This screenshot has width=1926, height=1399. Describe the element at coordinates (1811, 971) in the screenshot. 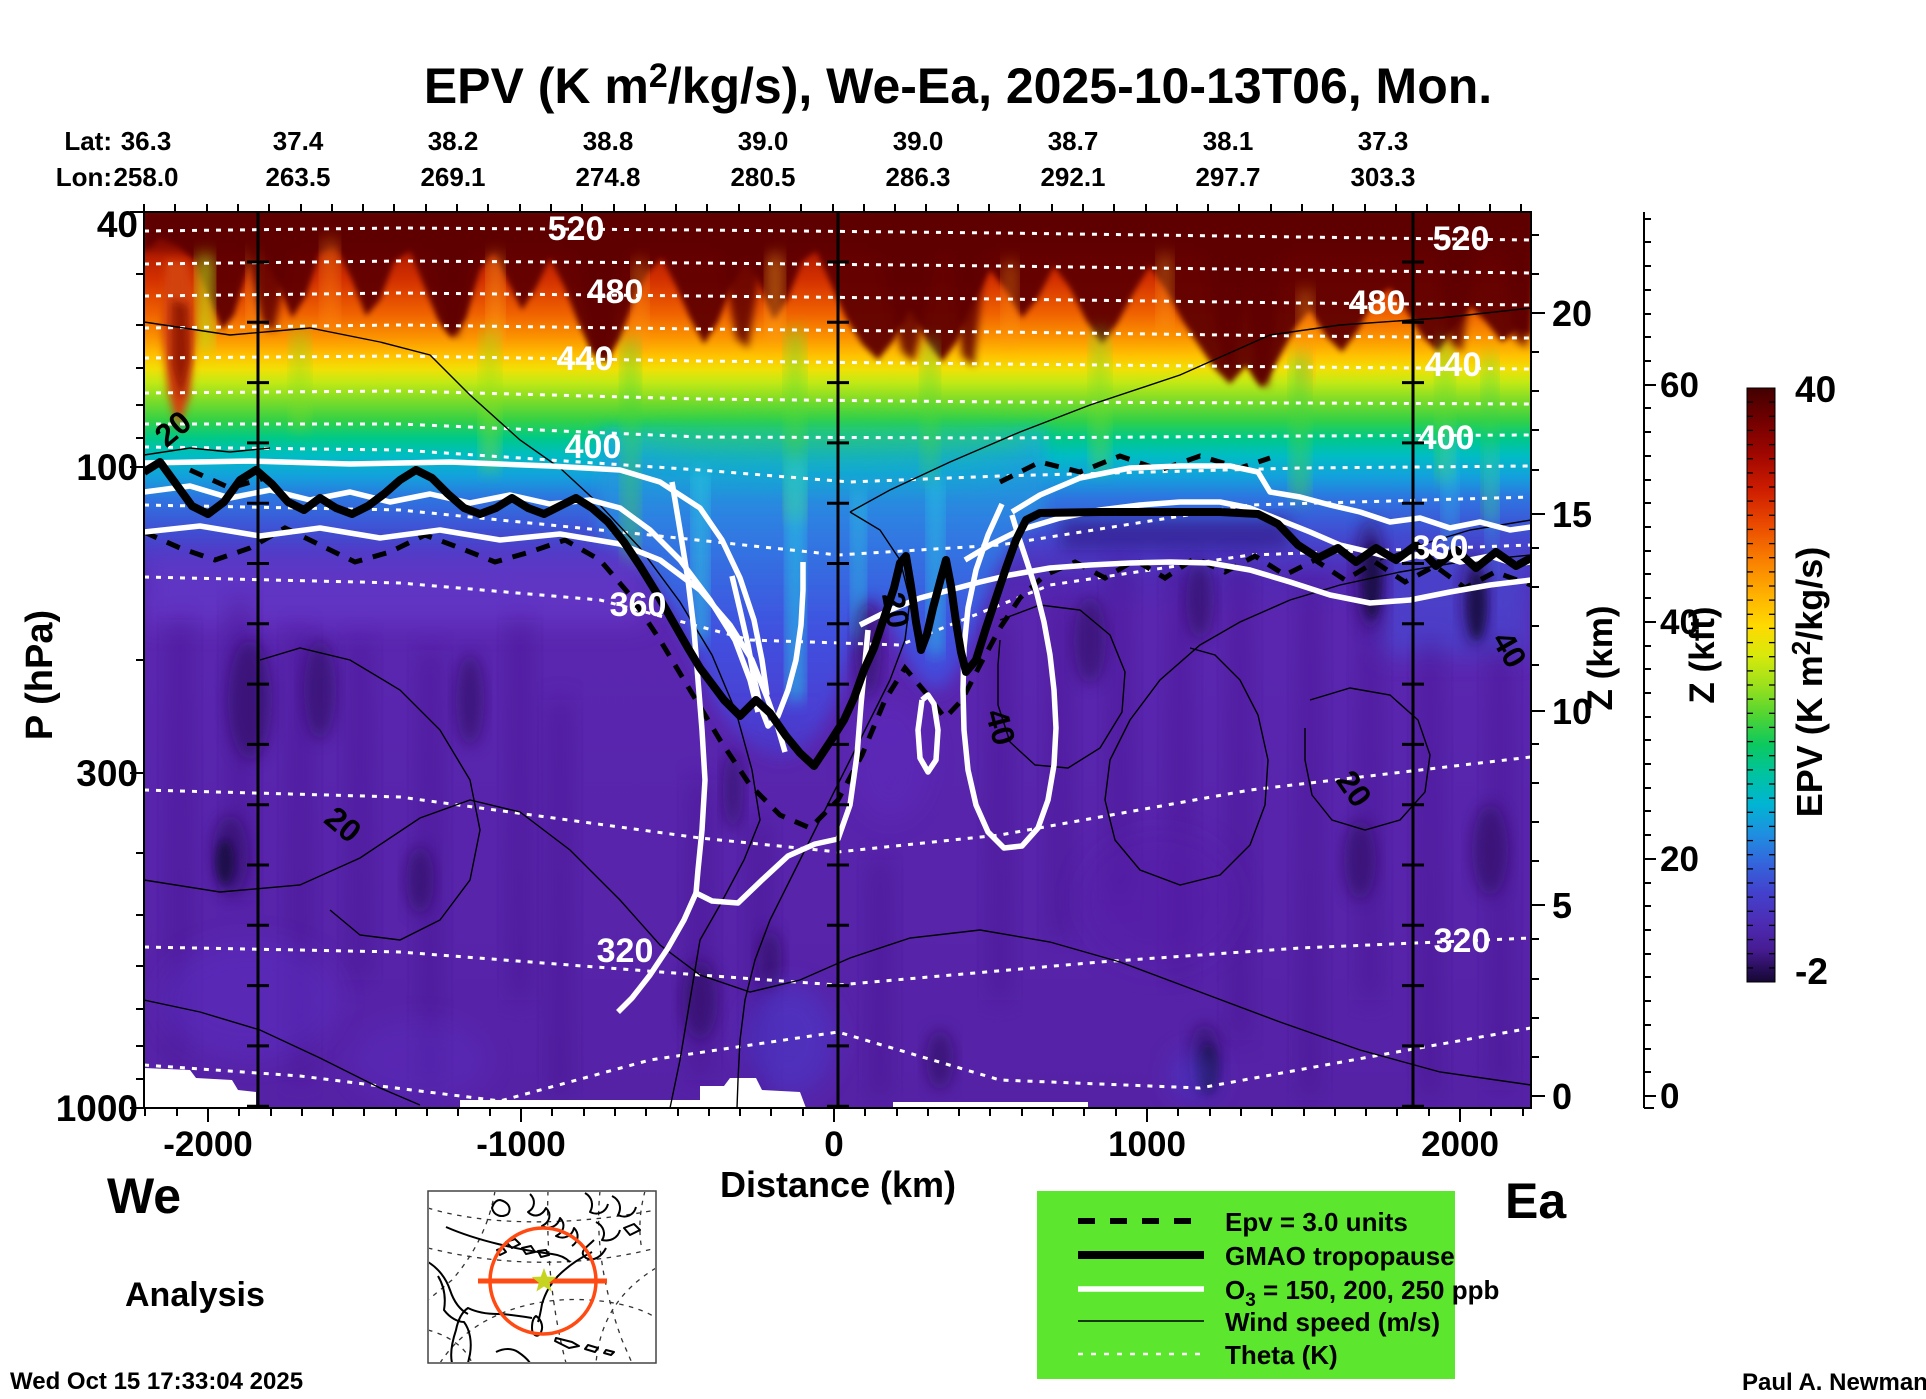

I see `svg-text: -2` at that location.